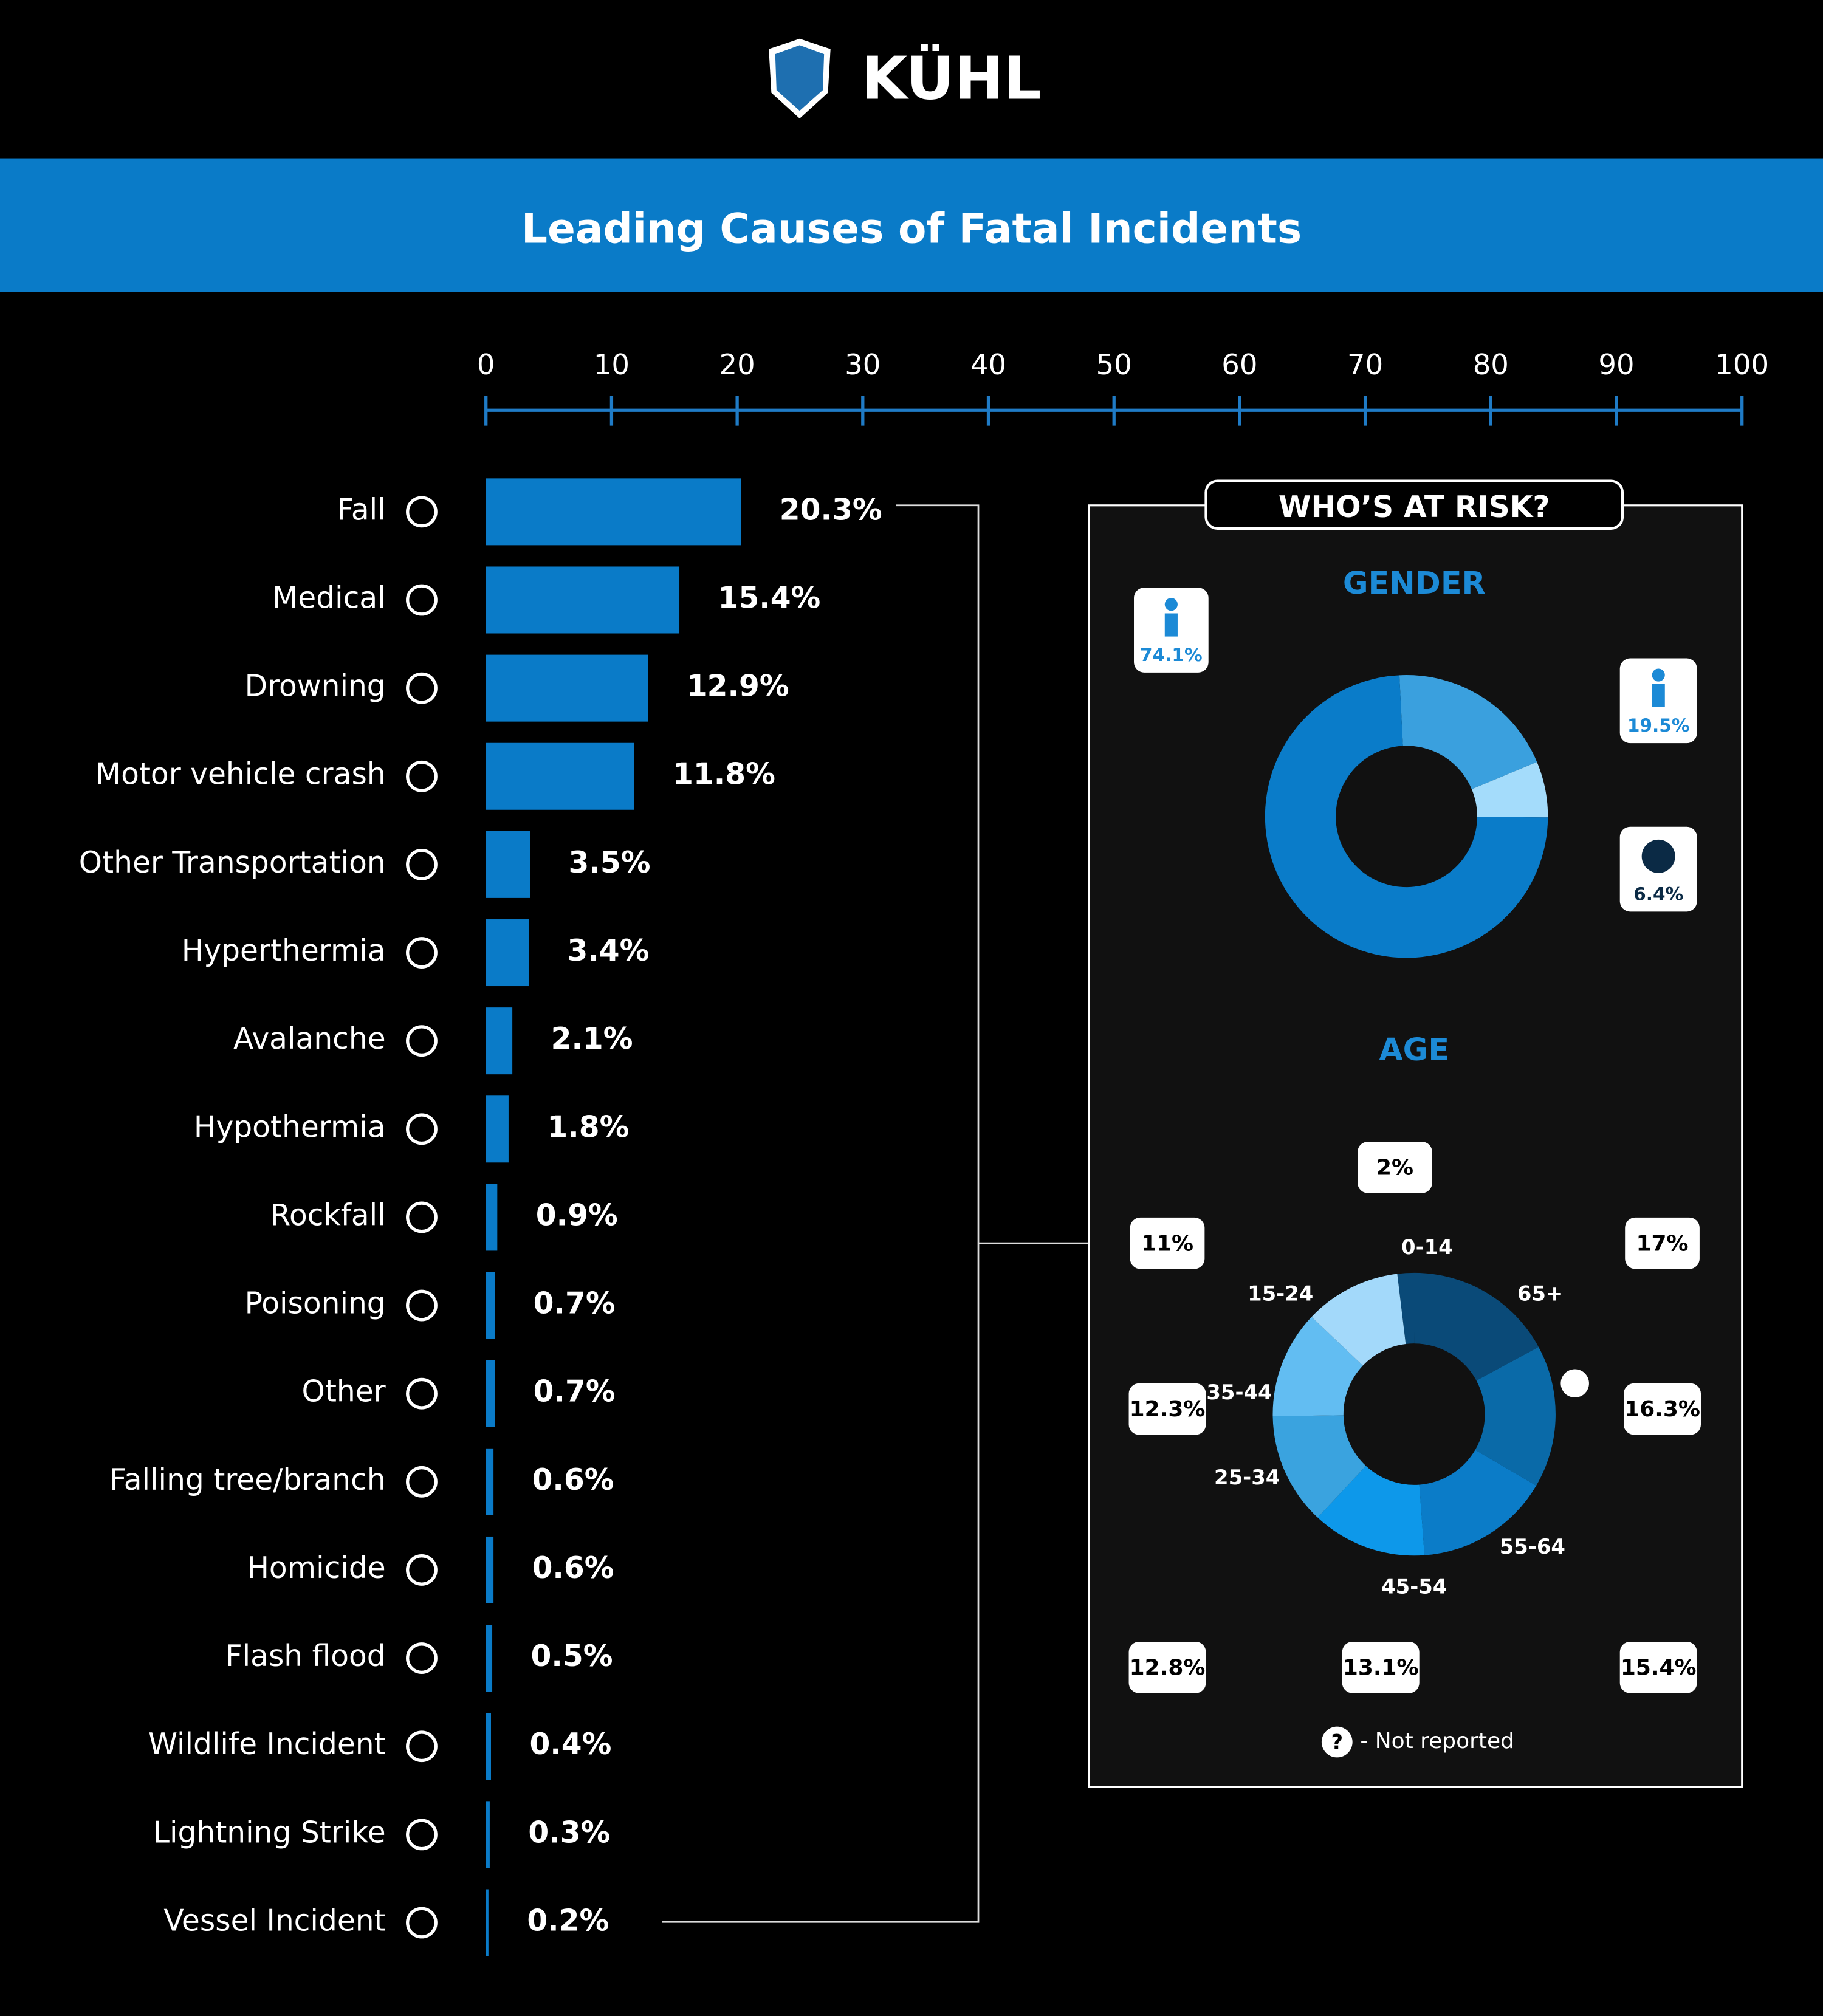 This screenshot has width=1823, height=2016. I want to click on age-value-label: 17%, so click(1662, 1243).